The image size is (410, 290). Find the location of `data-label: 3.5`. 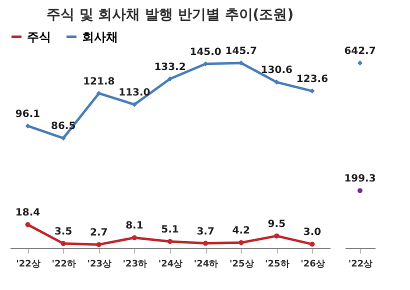

data-label: 3.5 is located at coordinates (63, 232).